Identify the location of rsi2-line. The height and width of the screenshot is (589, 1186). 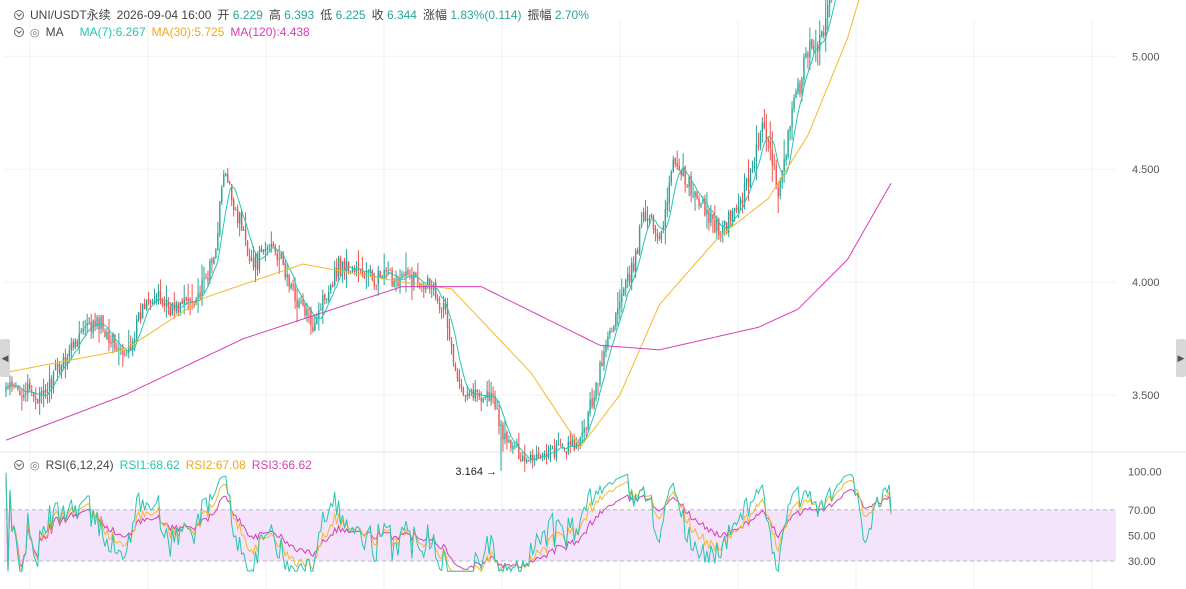
(448, 522).